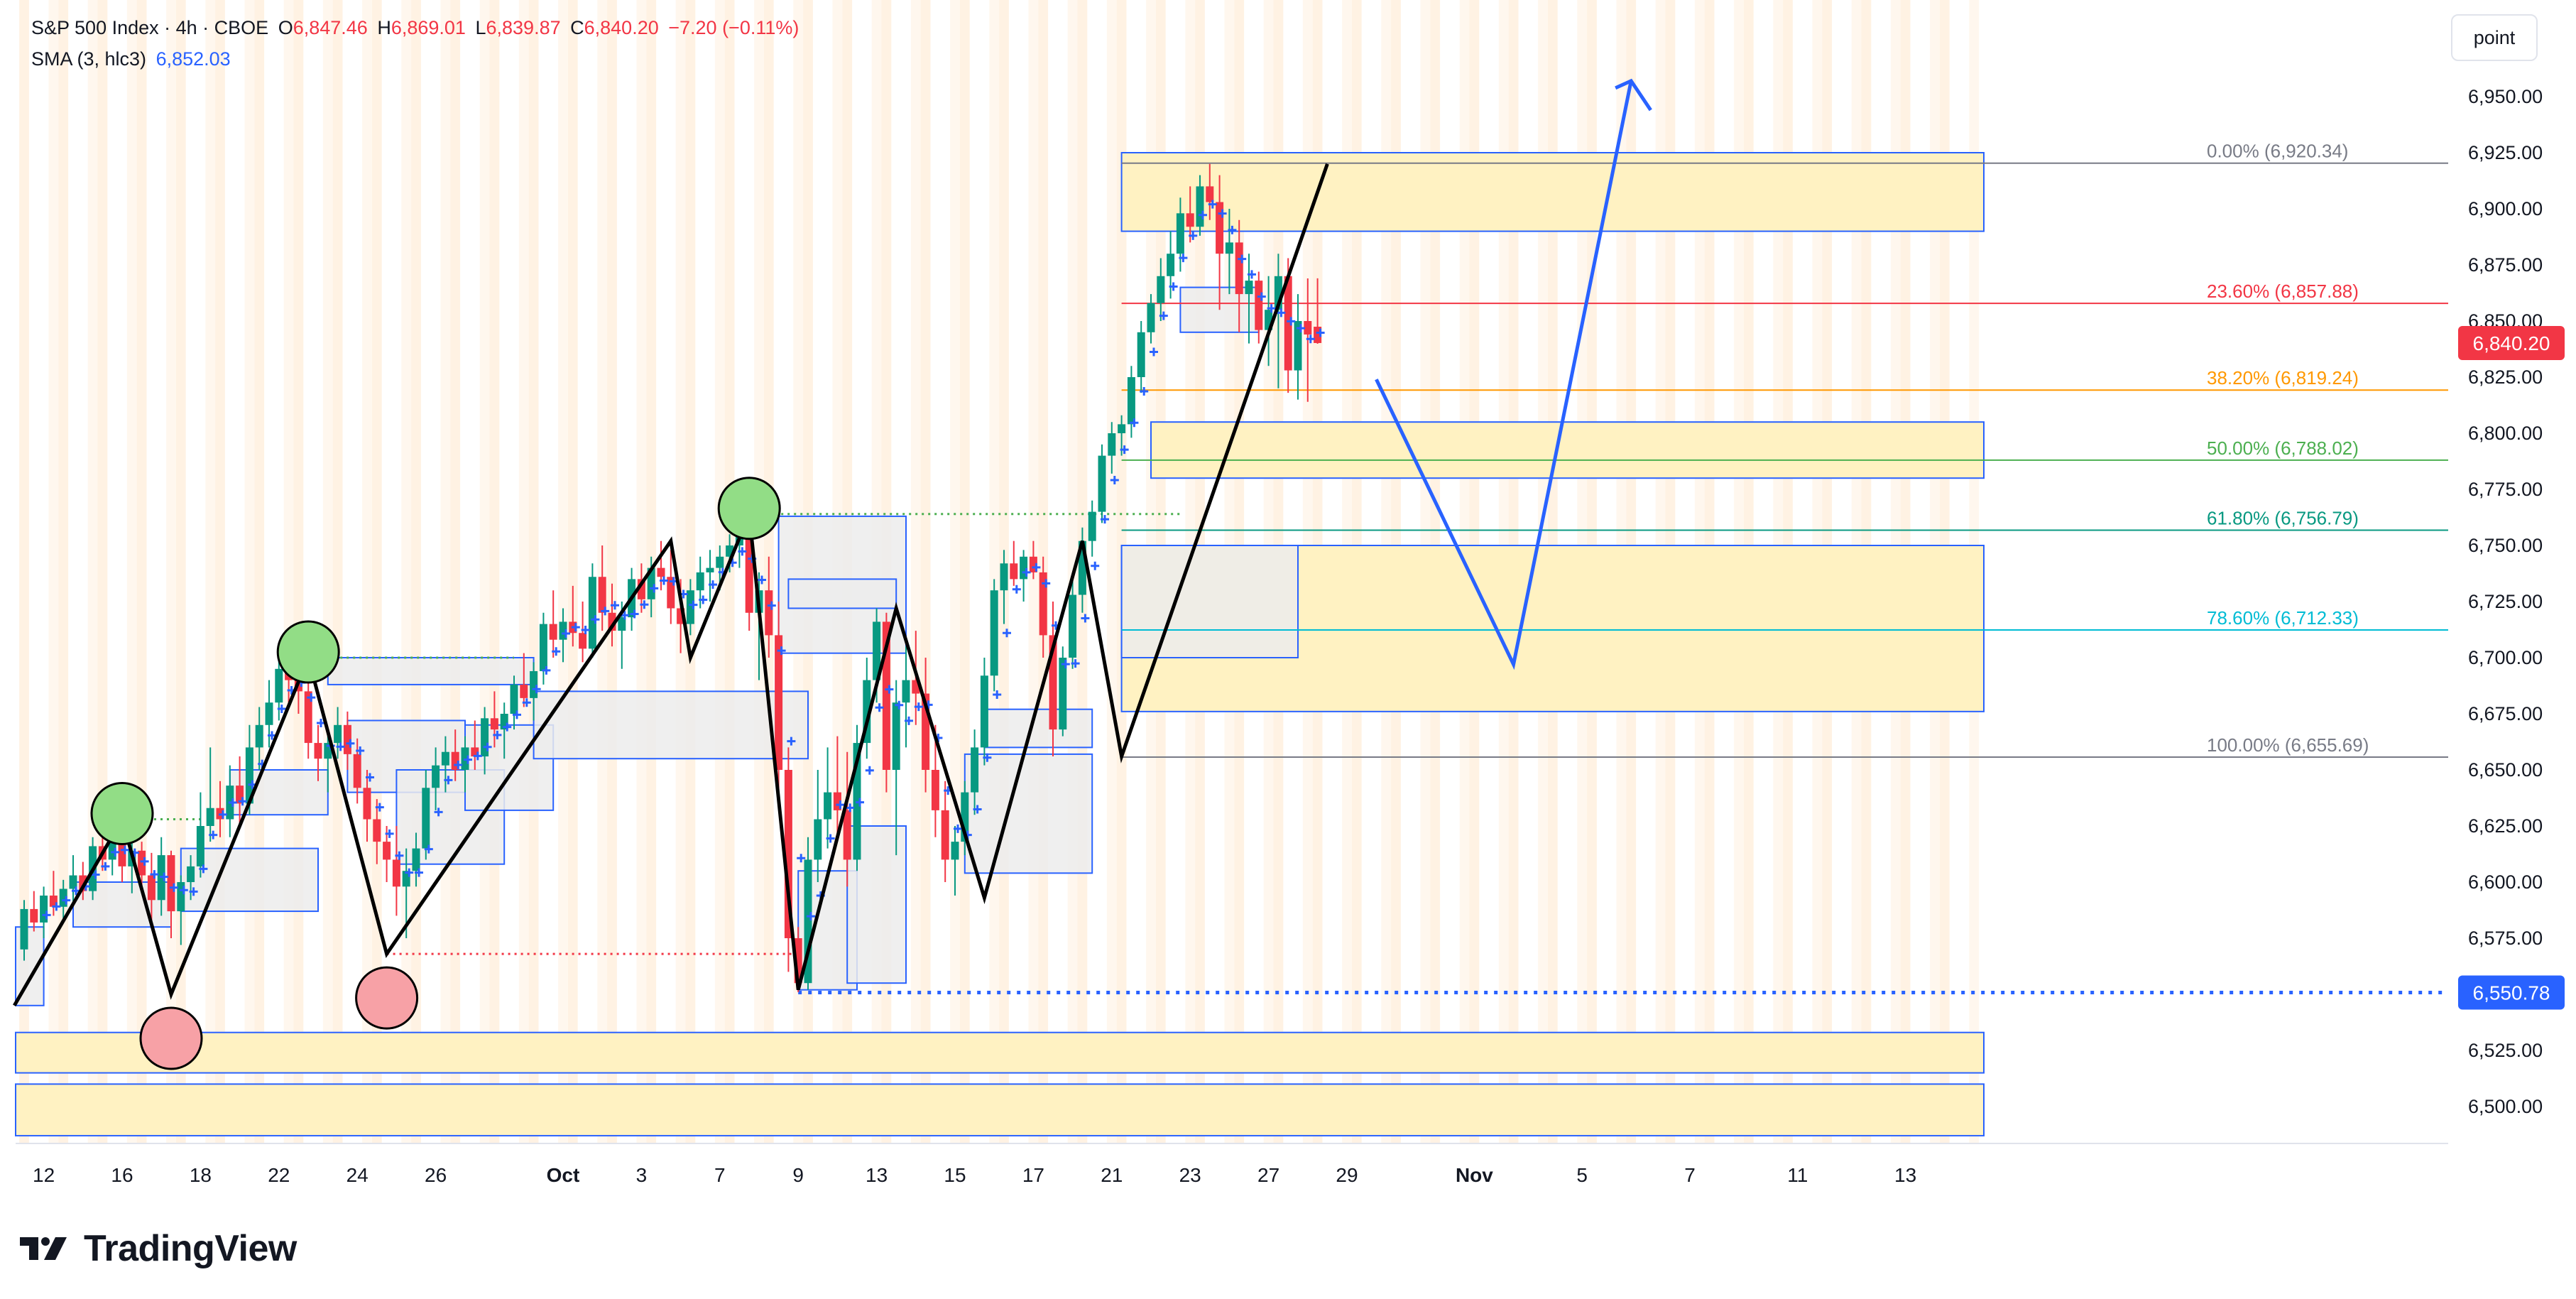 The image size is (2576, 1299). What do you see at coordinates (563, 1175) in the screenshot?
I see `x-axis-tick-label: Oct` at bounding box center [563, 1175].